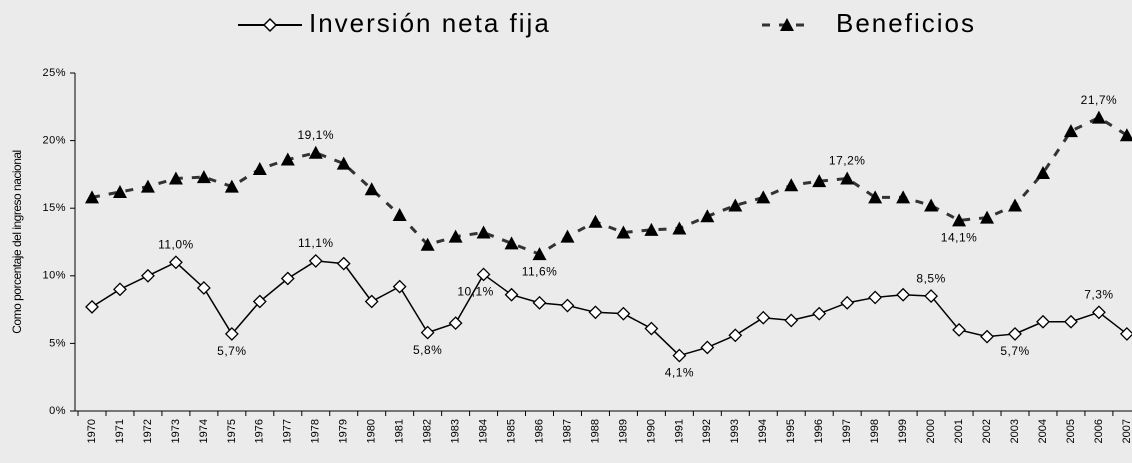 The image size is (1132, 463). I want to click on x-tick-label: 1986, so click(539, 431).